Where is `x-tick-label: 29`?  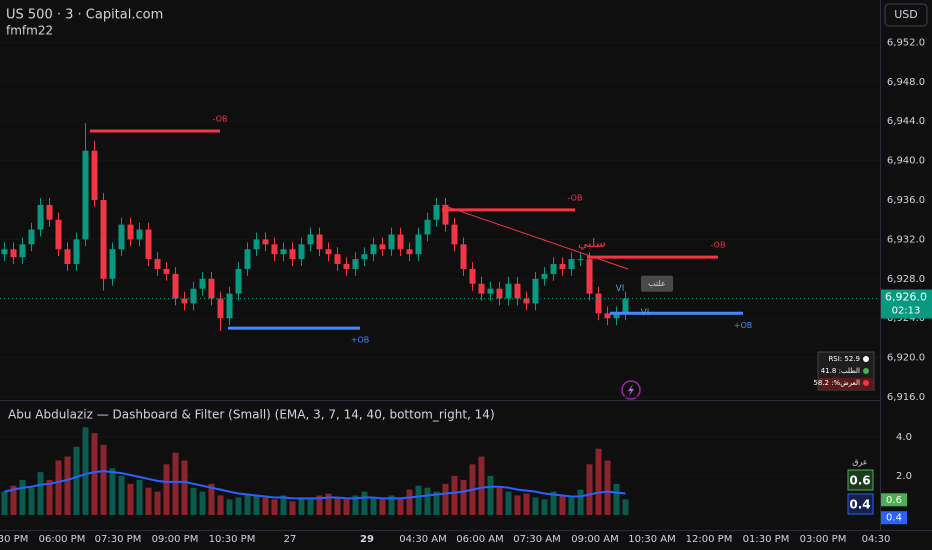
x-tick-label: 29 is located at coordinates (367, 539).